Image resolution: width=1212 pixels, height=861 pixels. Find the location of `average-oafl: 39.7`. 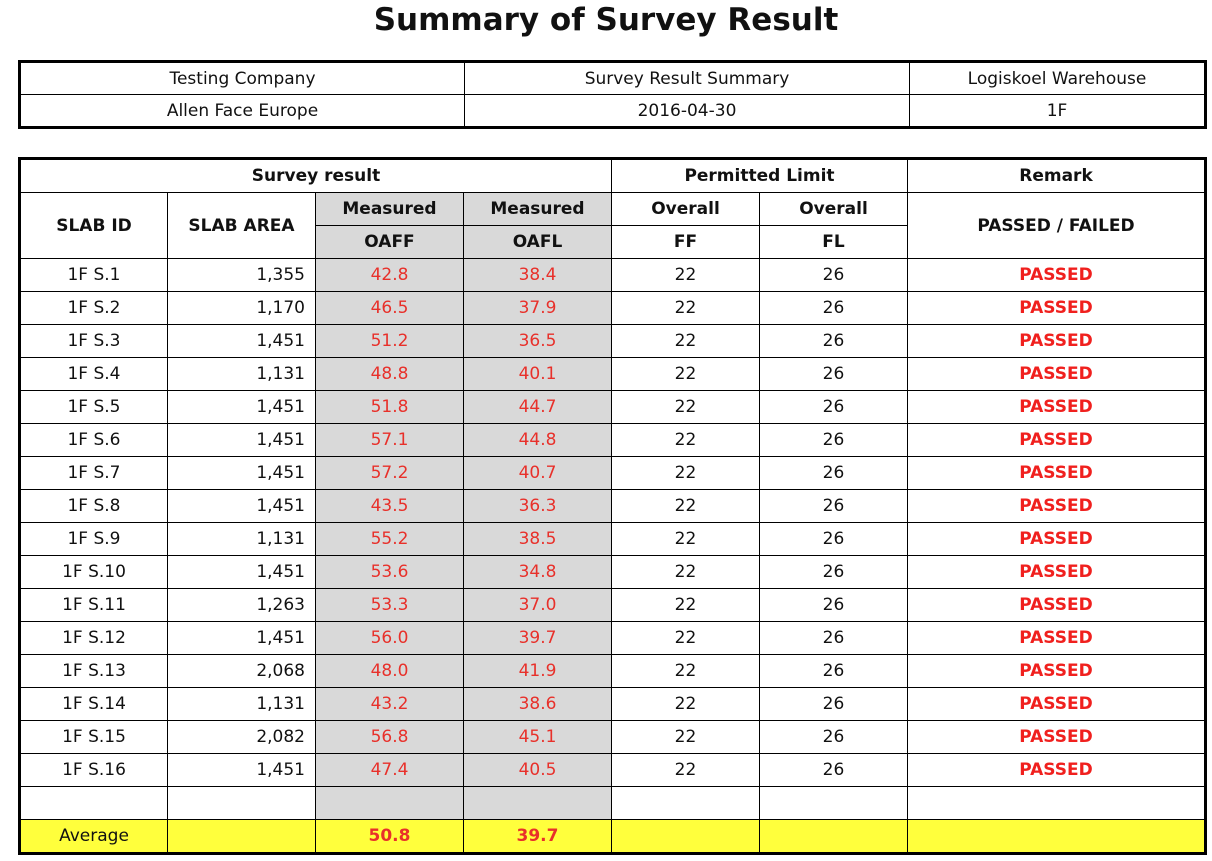

average-oafl: 39.7 is located at coordinates (537, 836).